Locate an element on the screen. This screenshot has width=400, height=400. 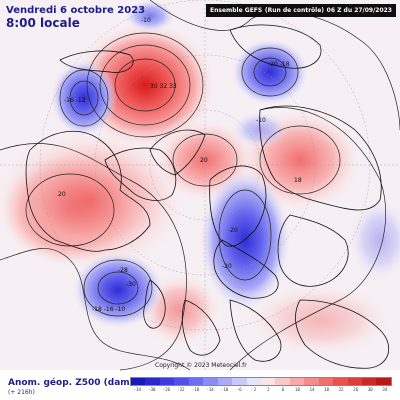
label-siberia-low: -20 -18 is located at coordinates (279, 64).